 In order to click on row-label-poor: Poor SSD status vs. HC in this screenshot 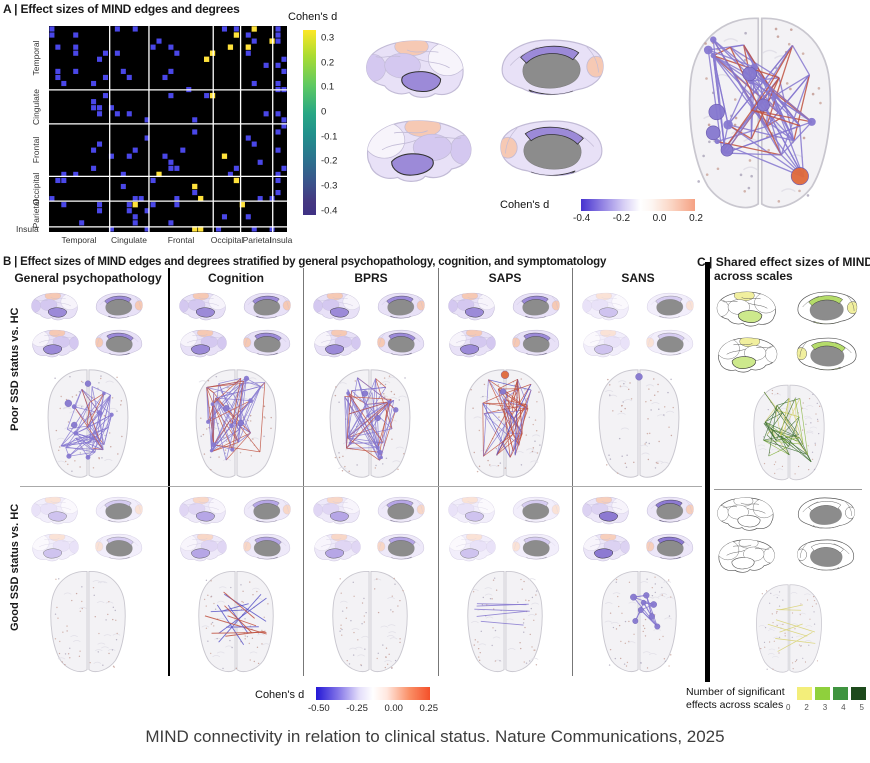, I will do `click(15, 369)`.